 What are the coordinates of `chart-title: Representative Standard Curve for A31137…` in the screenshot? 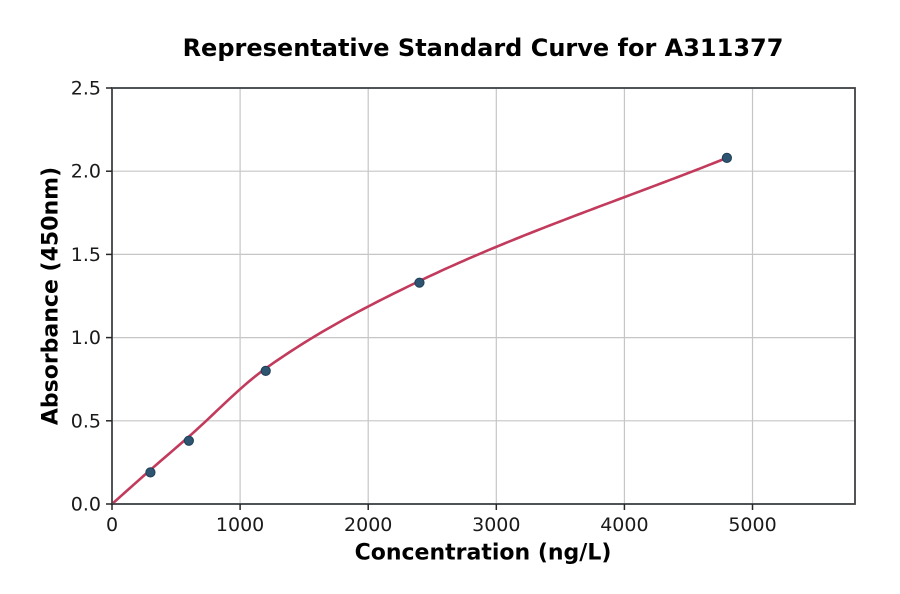 It's located at (483, 48).